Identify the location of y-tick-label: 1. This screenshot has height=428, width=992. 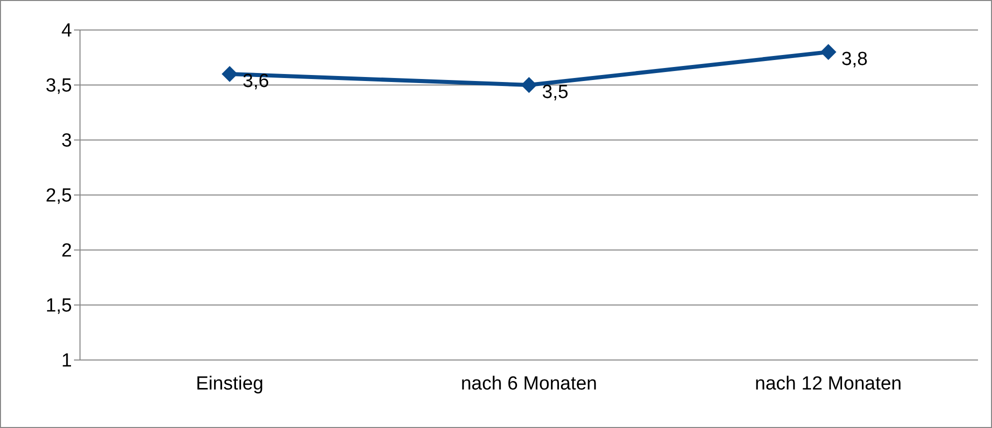
(66, 361).